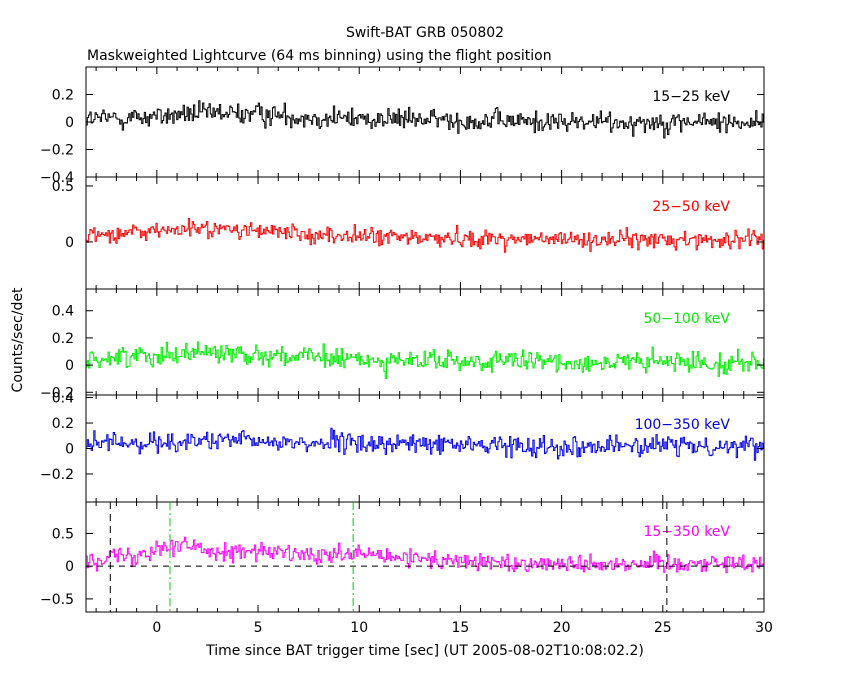 The height and width of the screenshot is (680, 850). Describe the element at coordinates (69, 123) in the screenshot. I see `y-tick-label-1-2: 0` at that location.